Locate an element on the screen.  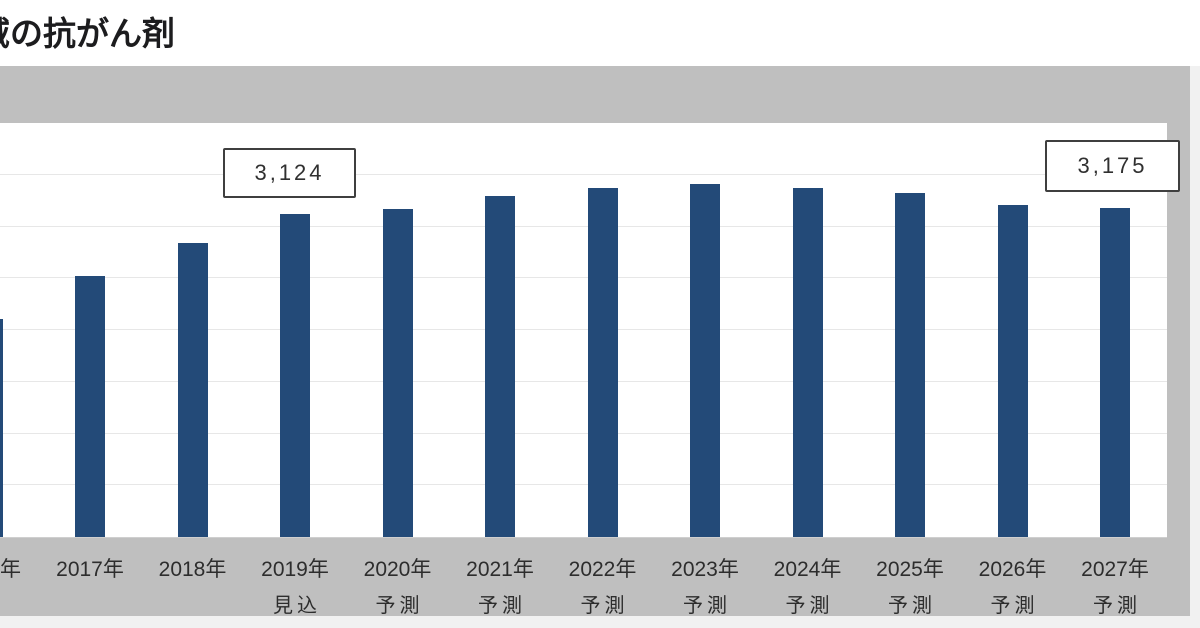
x-sublabel-2024年: 予測 is located at coordinates (809, 606).